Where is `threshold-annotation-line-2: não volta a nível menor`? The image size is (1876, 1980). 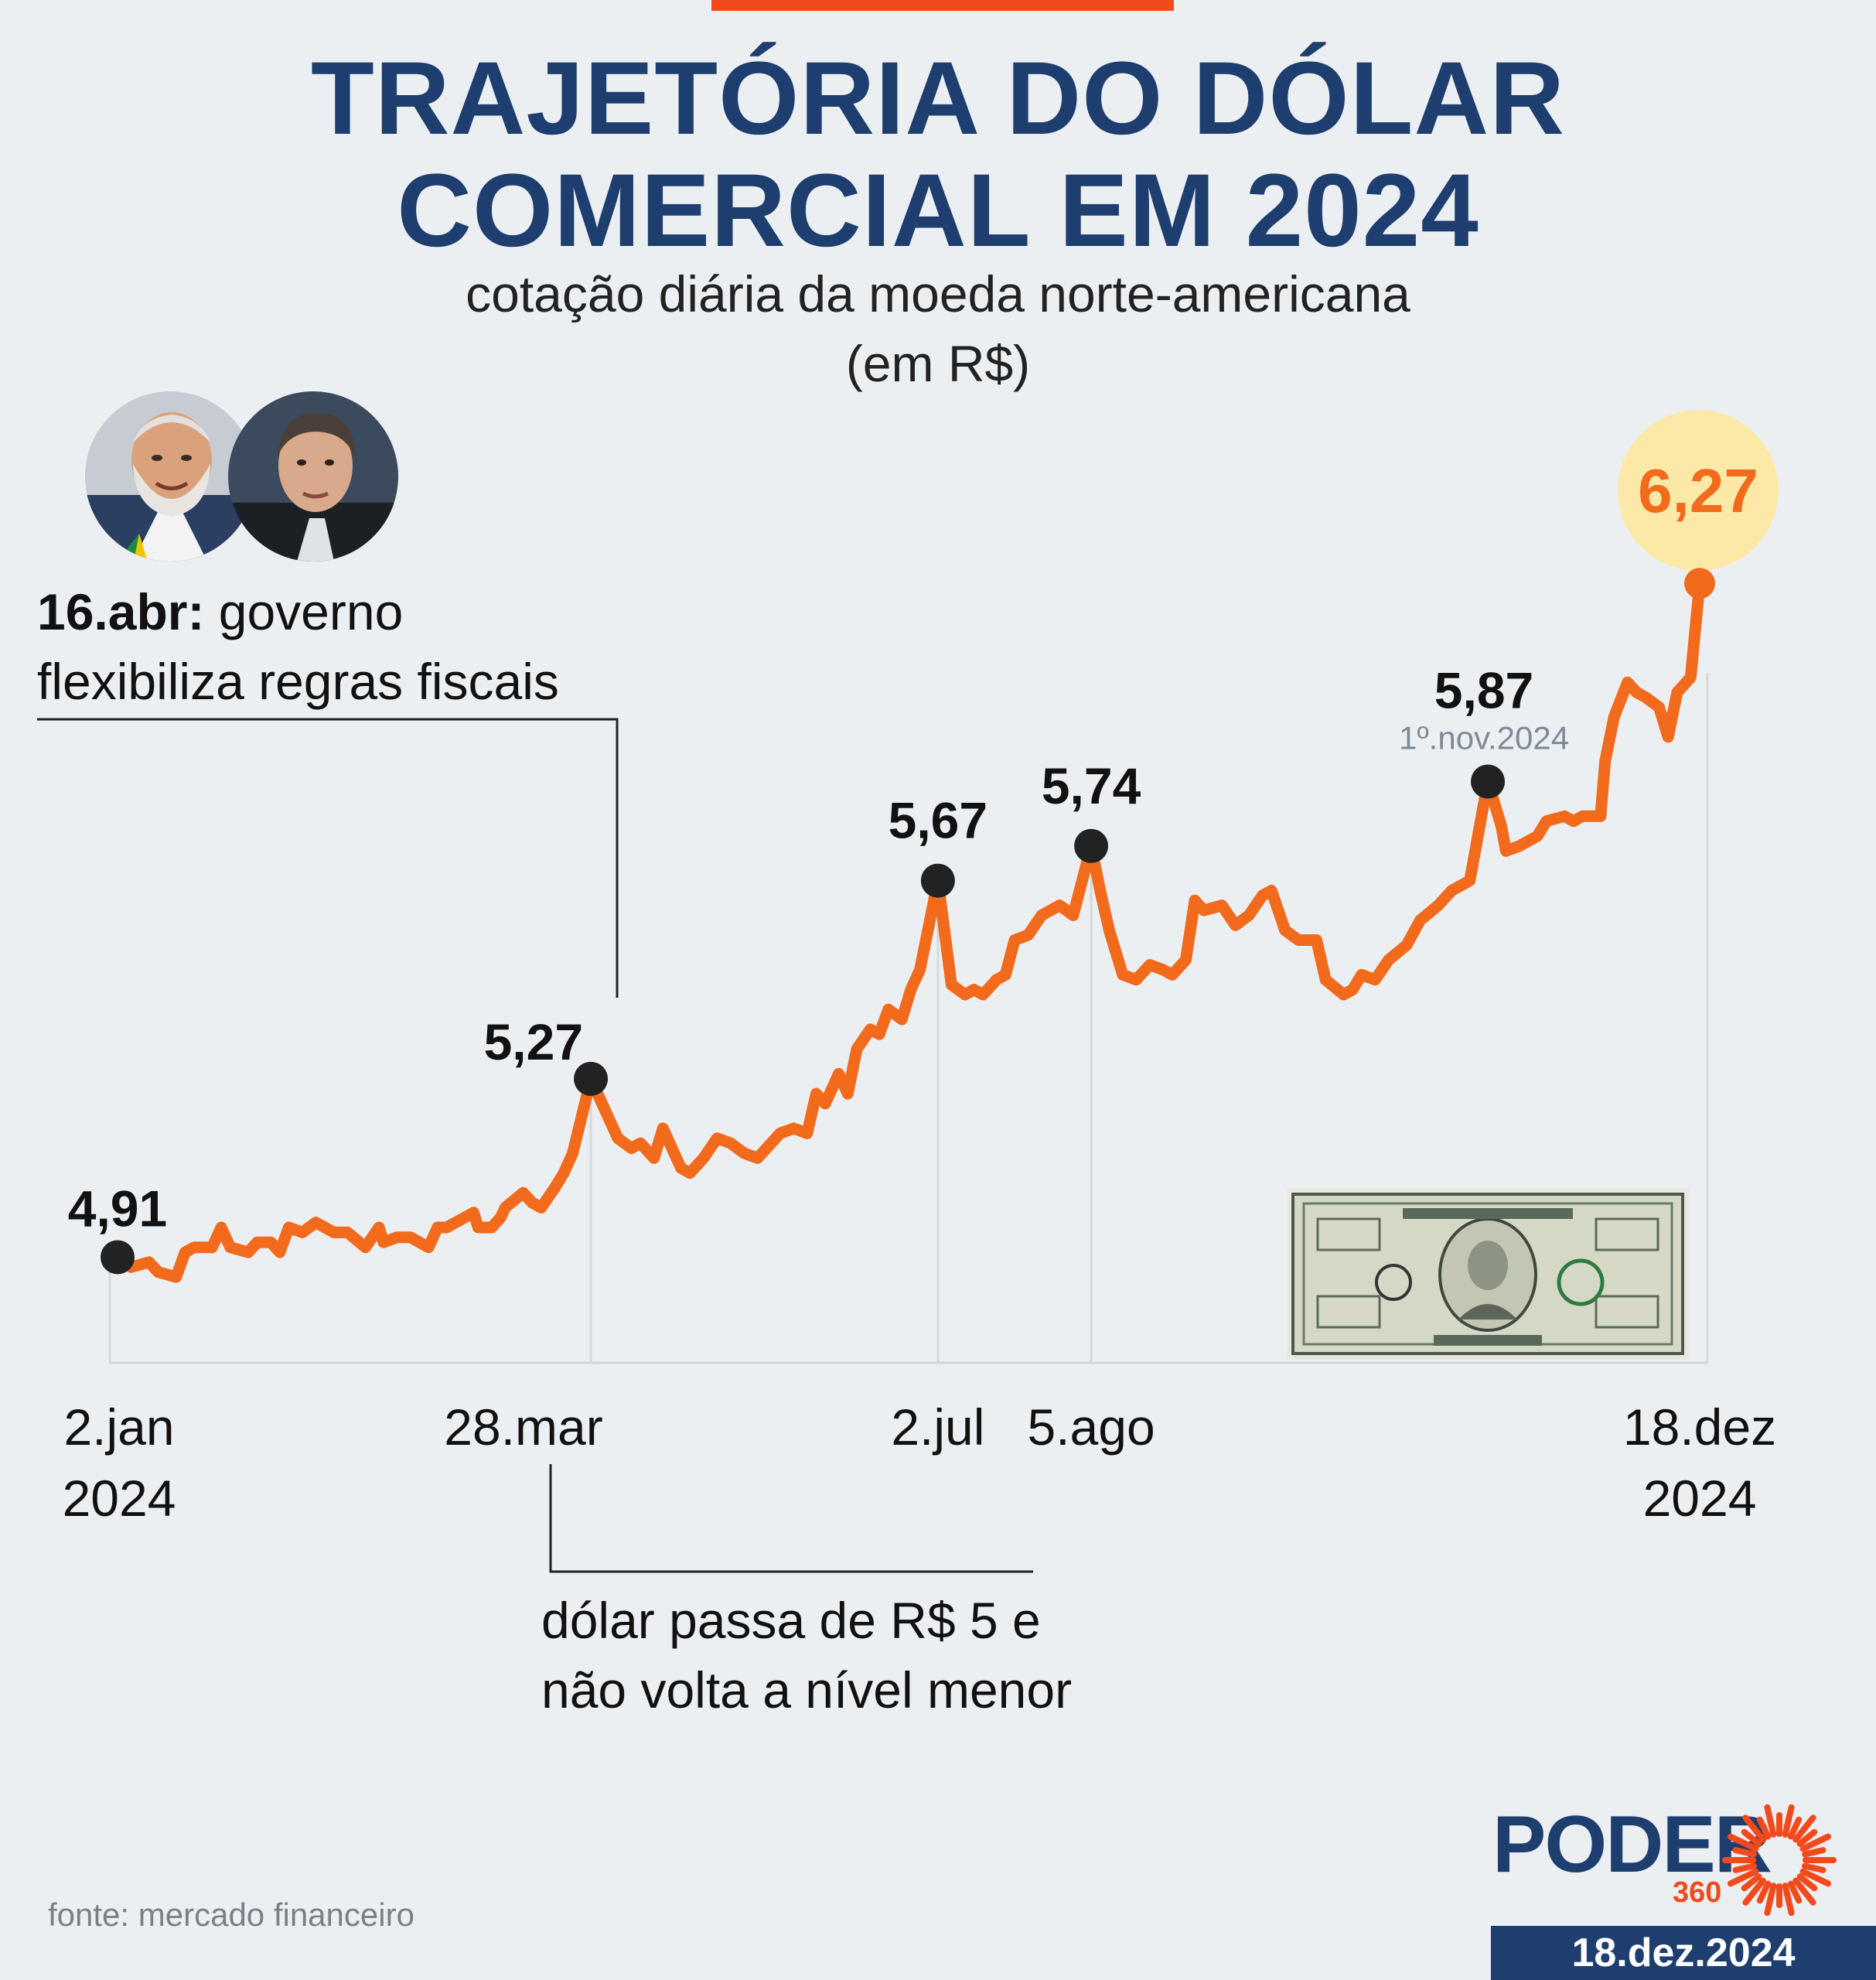 threshold-annotation-line-2: não volta a nível menor is located at coordinates (807, 1690).